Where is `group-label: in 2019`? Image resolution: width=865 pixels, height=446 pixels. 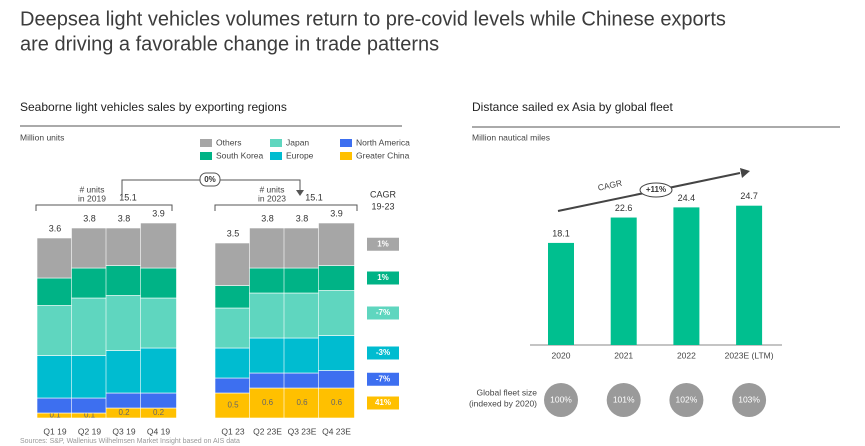
group-label: in 2019 is located at coordinates (92, 198).